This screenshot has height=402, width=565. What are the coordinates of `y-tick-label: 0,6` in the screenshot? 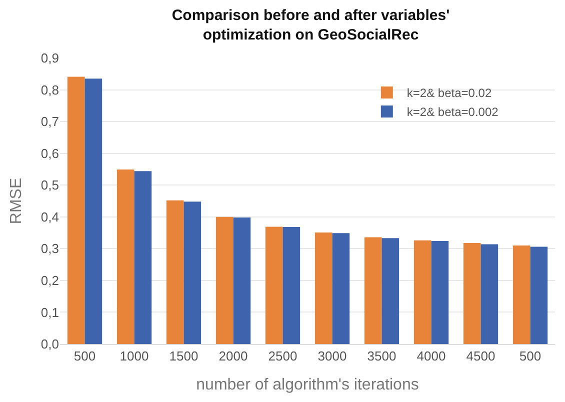 It's located at (49, 153).